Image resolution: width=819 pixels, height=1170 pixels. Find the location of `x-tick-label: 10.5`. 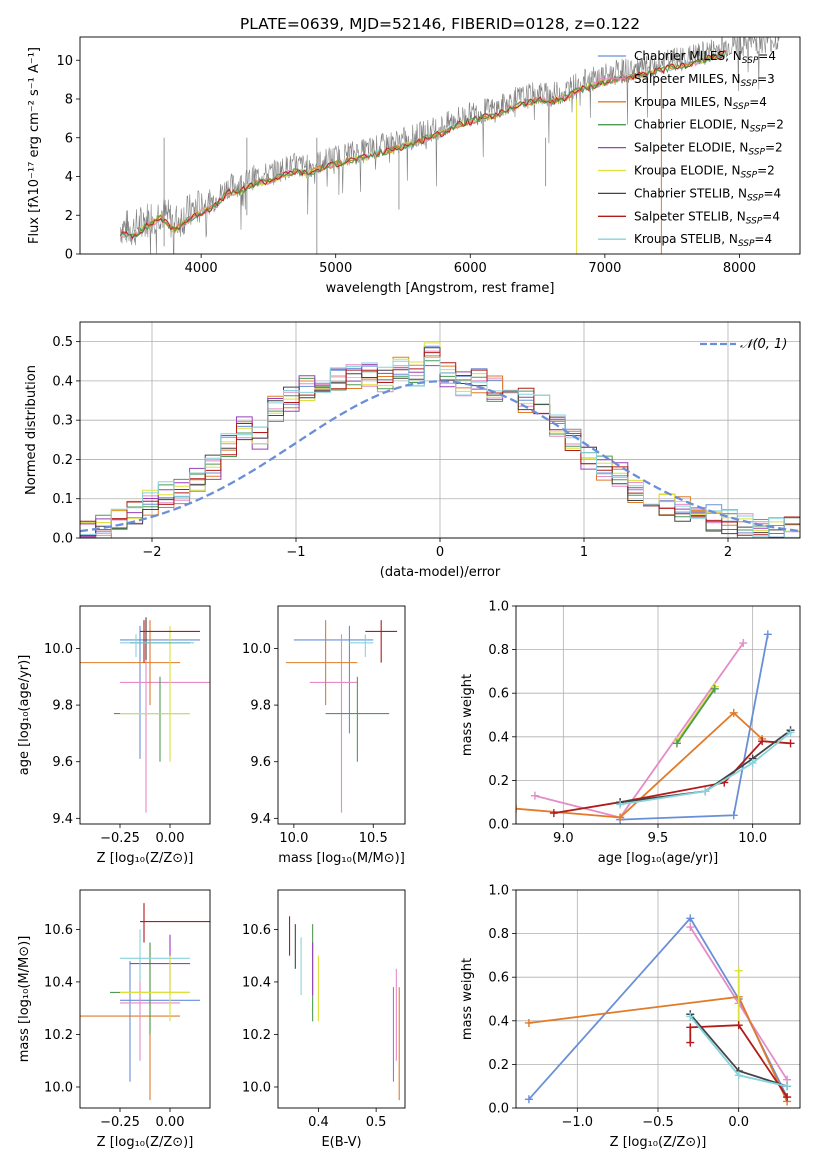

x-tick-label: 10.5 is located at coordinates (373, 838).